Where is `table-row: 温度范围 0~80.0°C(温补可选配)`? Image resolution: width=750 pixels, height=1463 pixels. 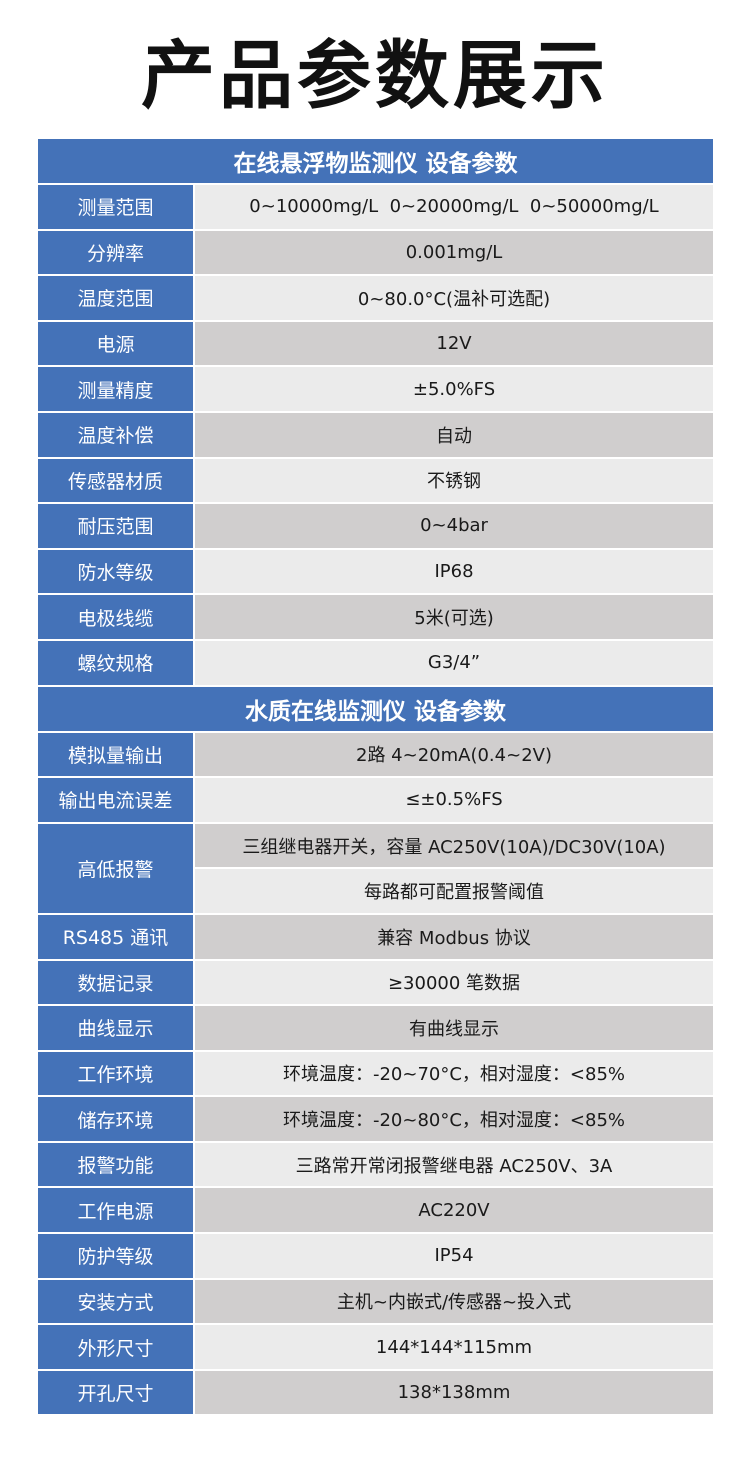 table-row: 温度范围 0~80.0°C(温补可选配) is located at coordinates (375, 298).